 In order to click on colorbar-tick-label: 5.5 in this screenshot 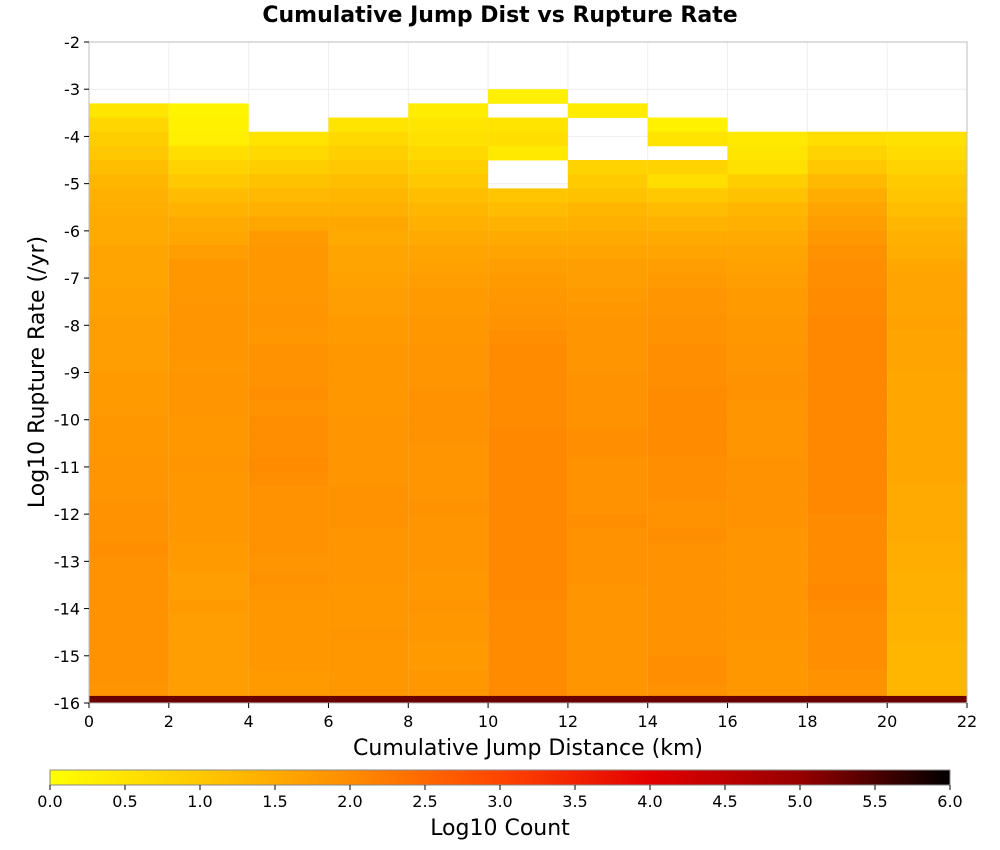, I will do `click(874, 801)`.